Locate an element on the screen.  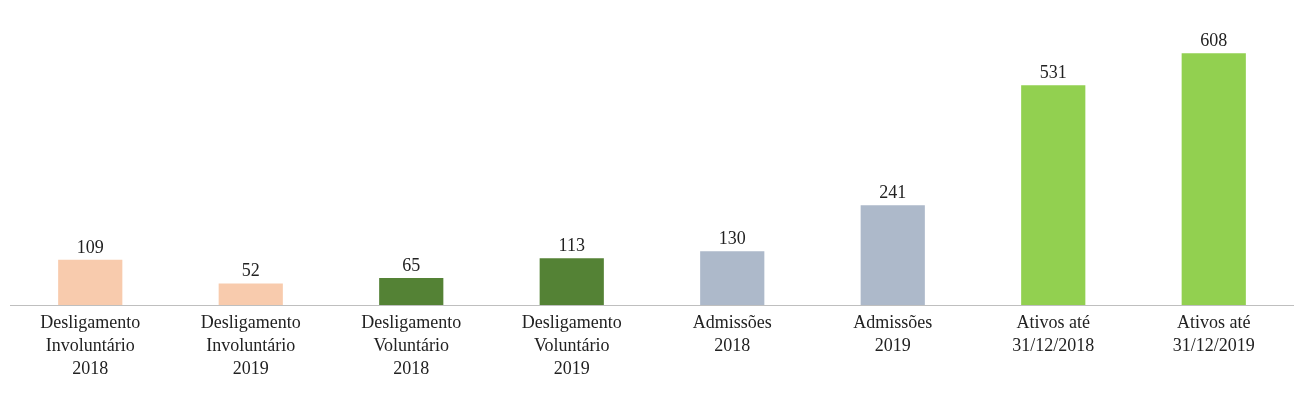
data-label: 52 is located at coordinates (250, 270).